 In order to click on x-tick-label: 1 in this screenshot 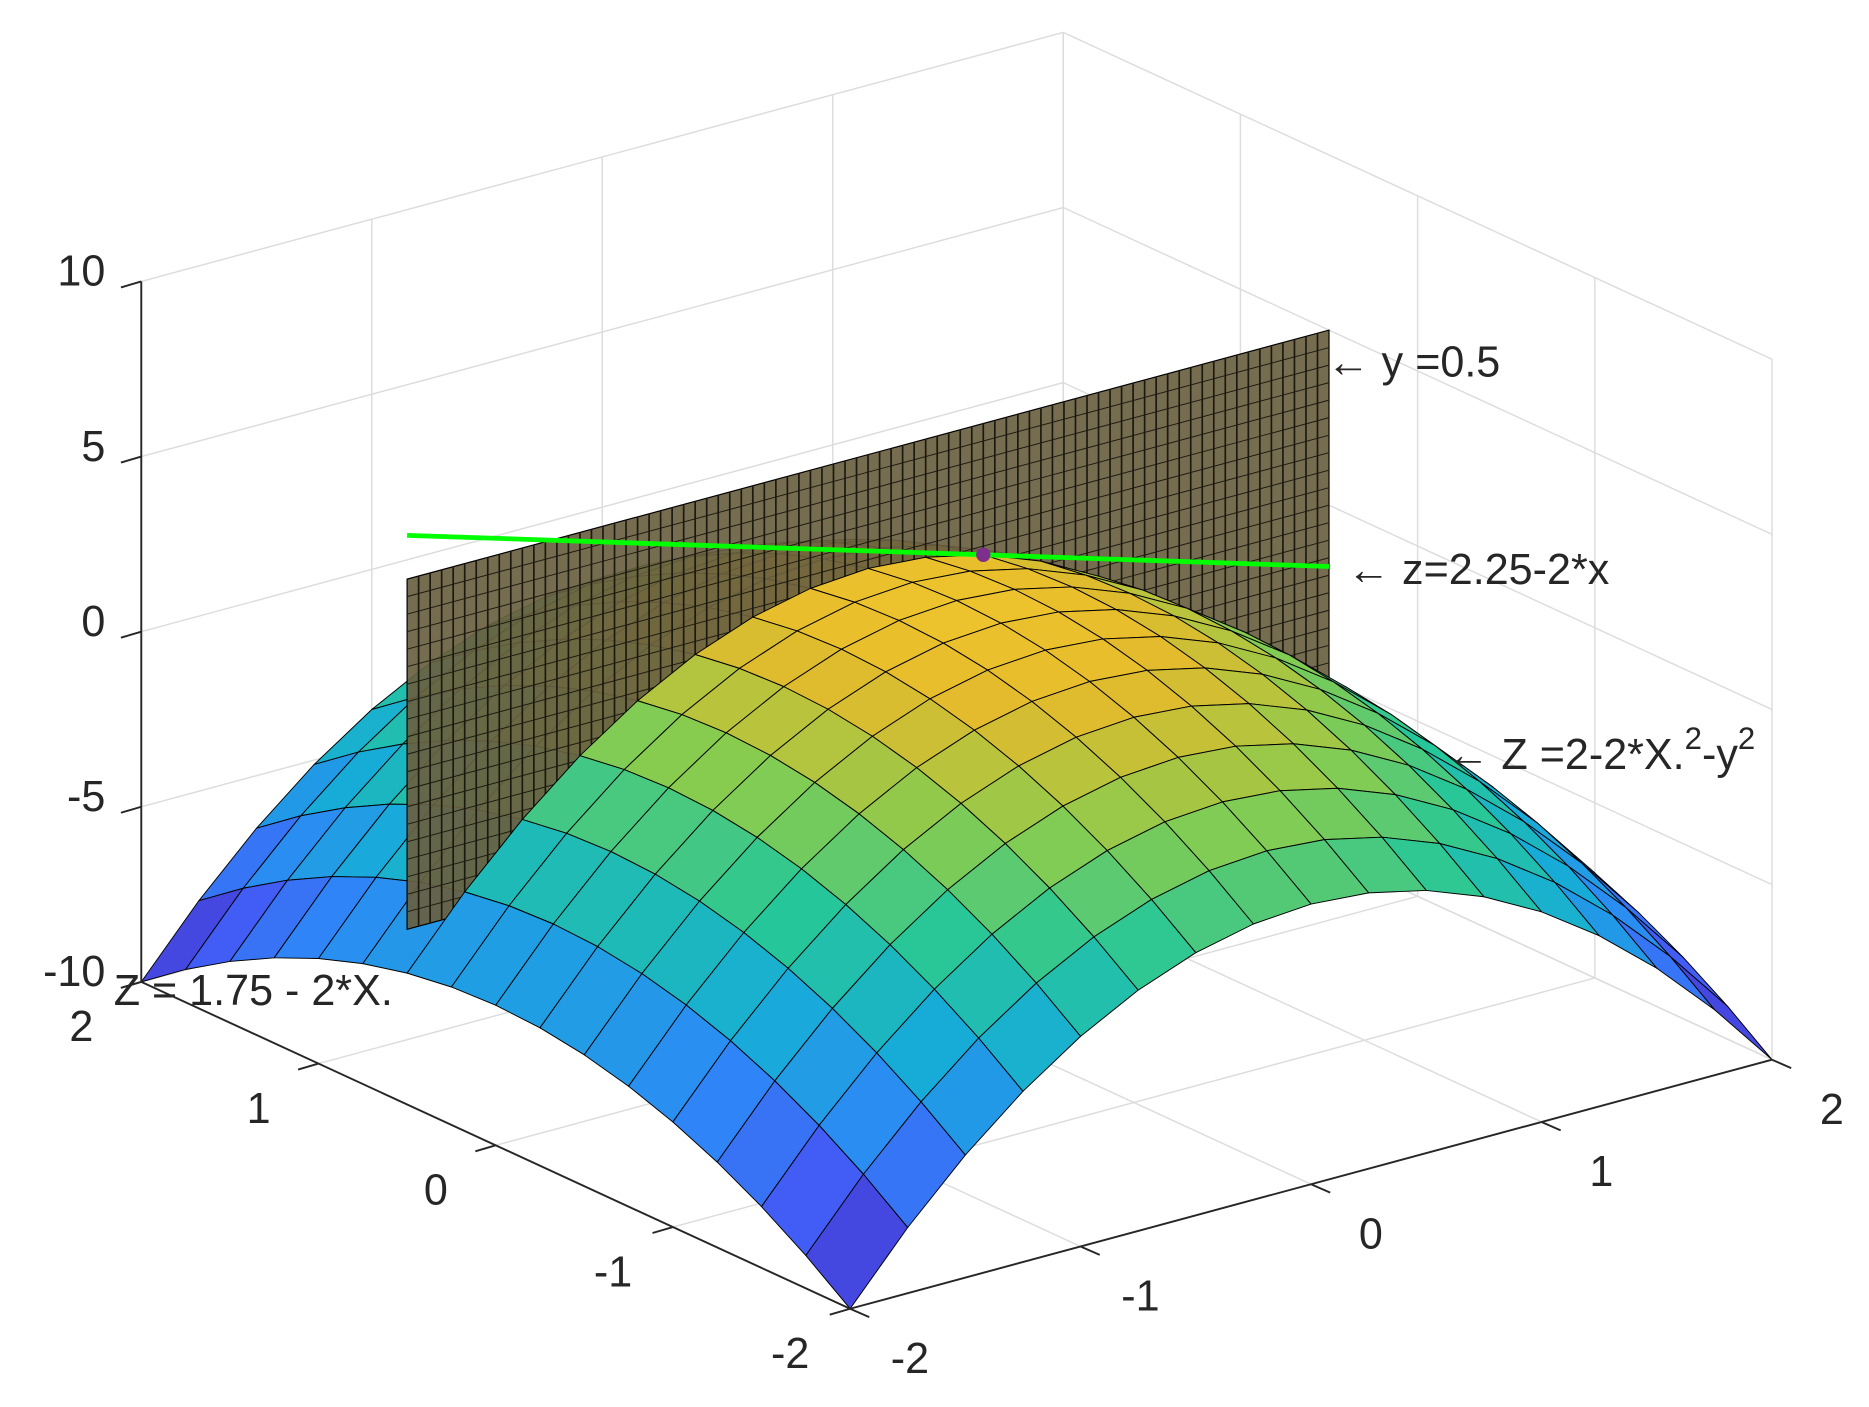, I will do `click(1601, 1172)`.